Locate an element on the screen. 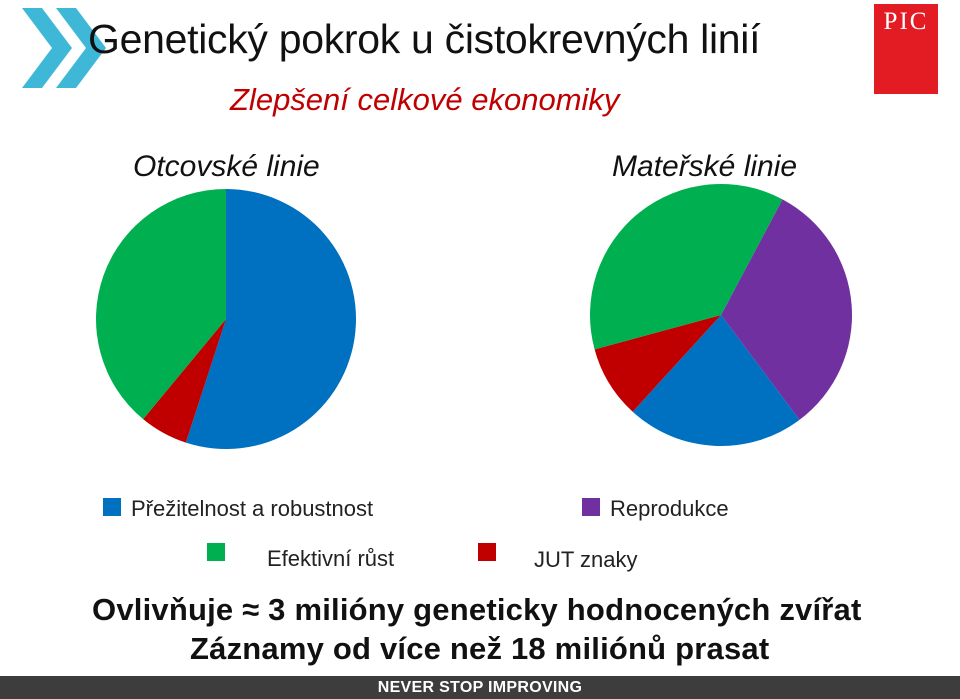 The height and width of the screenshot is (699, 960). page-title: Genetický pokrok u čistokrevných linií is located at coordinates (424, 39).